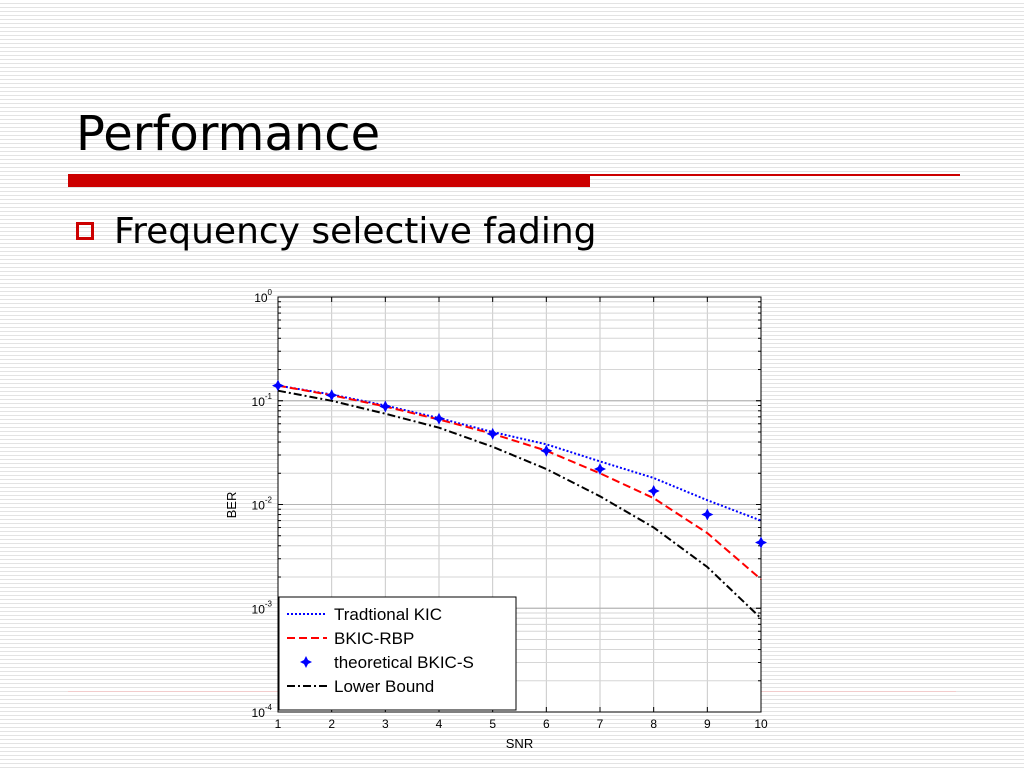  I want to click on y-tick-label: 10⁻², so click(262, 504).